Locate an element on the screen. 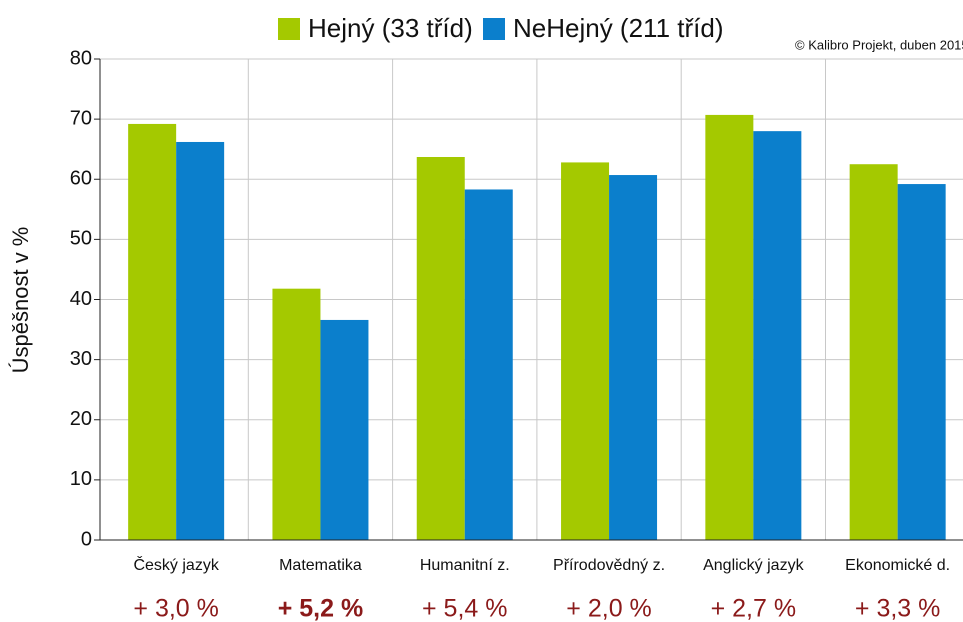  y-axis-title: Úspěšnost v % is located at coordinates (20, 300).